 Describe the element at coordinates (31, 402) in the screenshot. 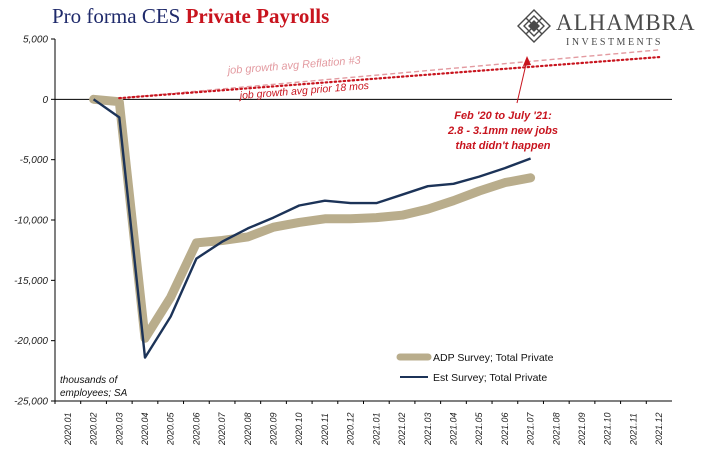

I see `y-tick-label: -25,000` at that location.